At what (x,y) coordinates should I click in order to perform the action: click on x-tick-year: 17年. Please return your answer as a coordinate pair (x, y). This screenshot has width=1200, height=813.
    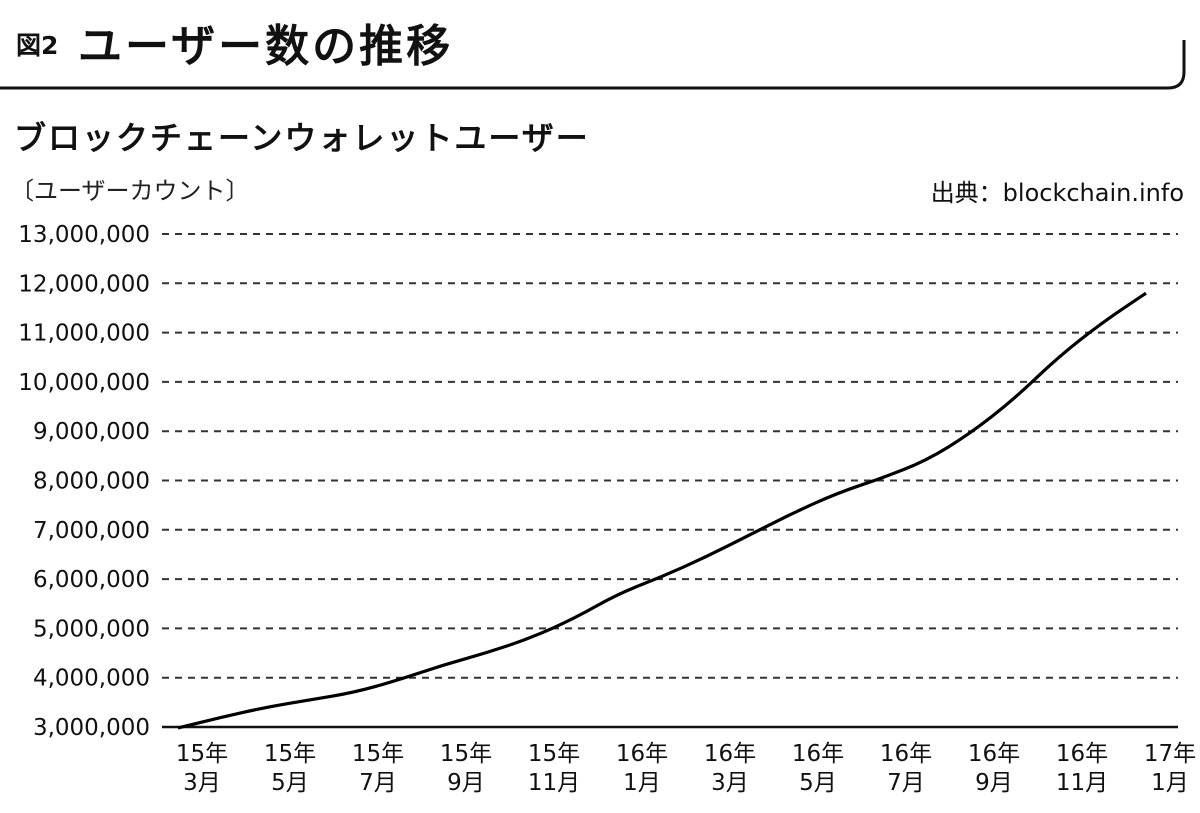
    Looking at the image, I should click on (1170, 754).